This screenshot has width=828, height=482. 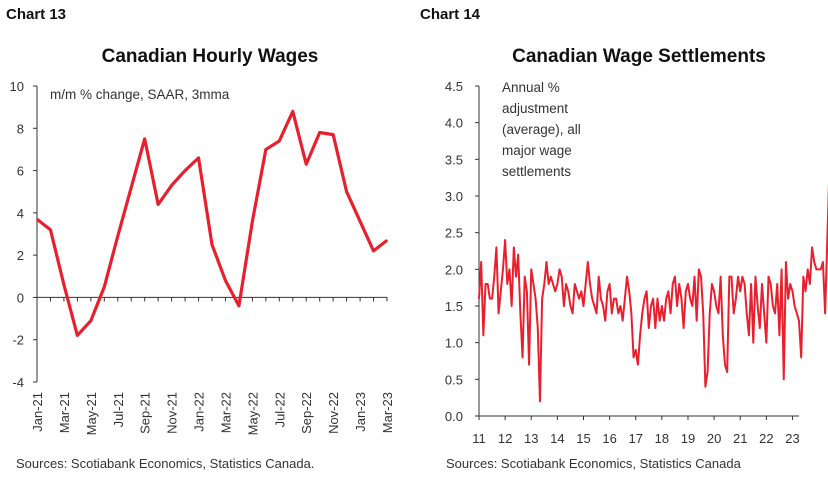 I want to click on x-tick-label: Jan-22, so click(x=199, y=412).